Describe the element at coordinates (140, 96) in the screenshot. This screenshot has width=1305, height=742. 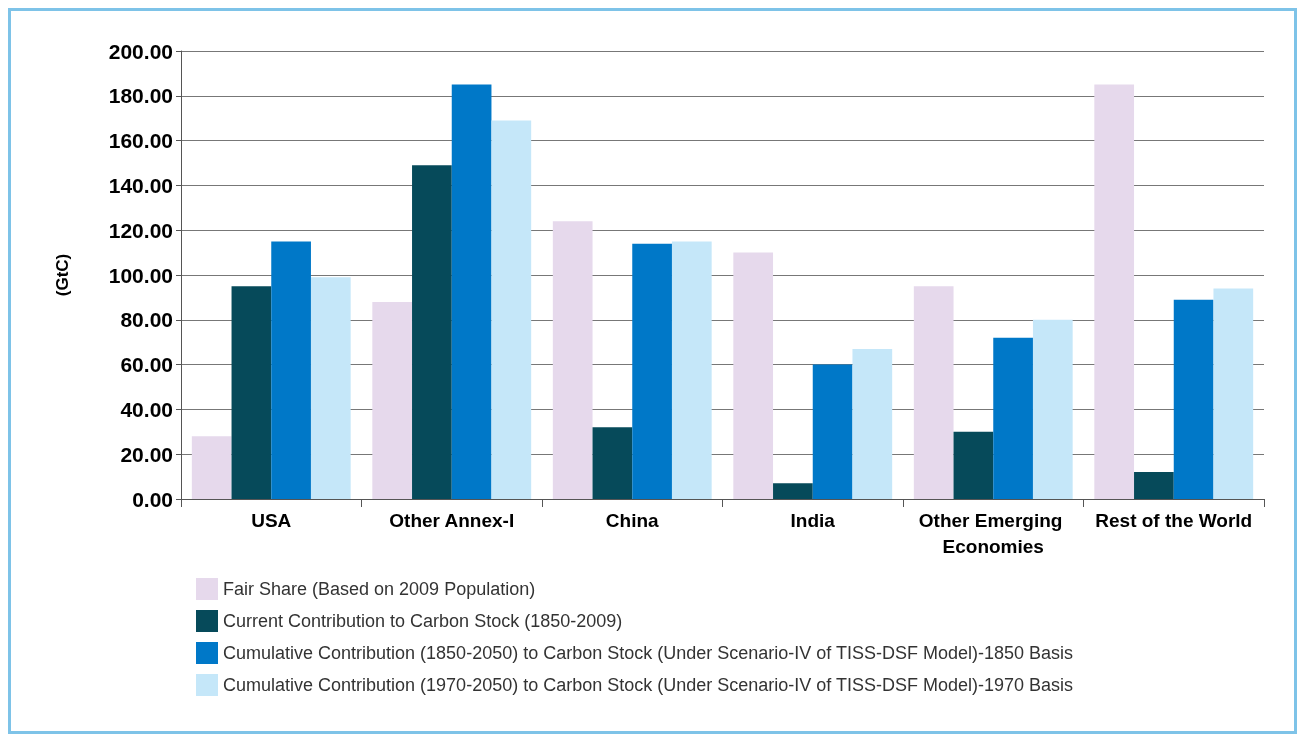
I see `y-tick-label: 180.00` at that location.